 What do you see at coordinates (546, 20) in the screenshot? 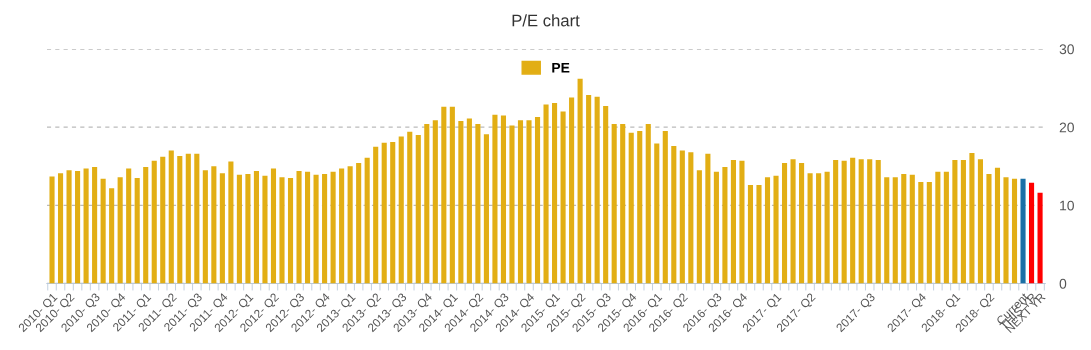
I see `chart-title: P/E chart` at bounding box center [546, 20].